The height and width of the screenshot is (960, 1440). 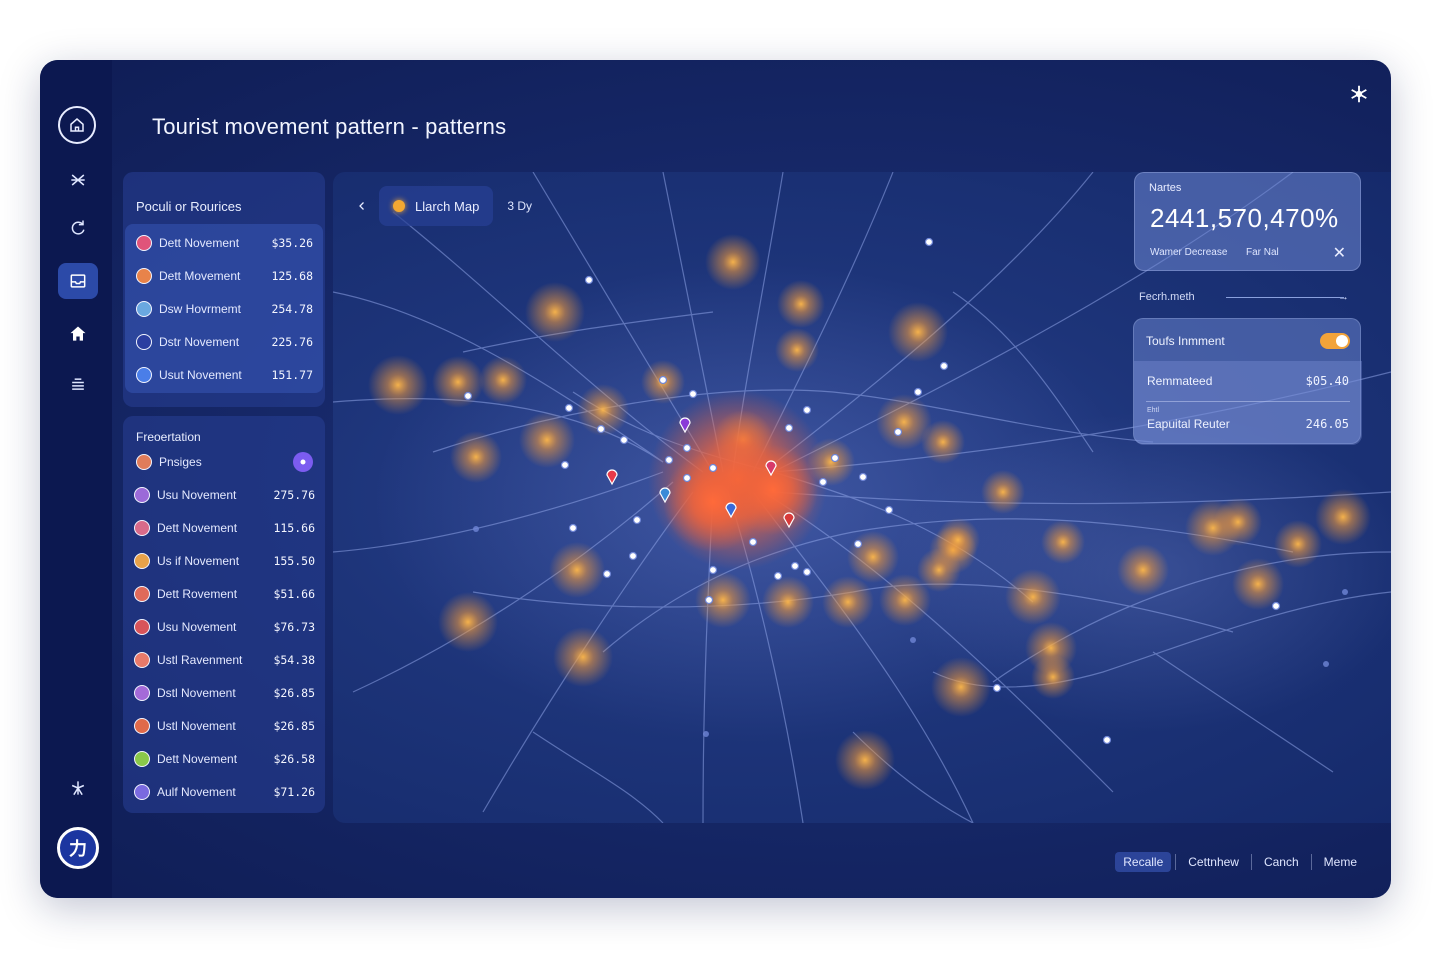 What do you see at coordinates (200, 308) in the screenshot?
I see `list-item-label: Dsw Hovrmemt` at bounding box center [200, 308].